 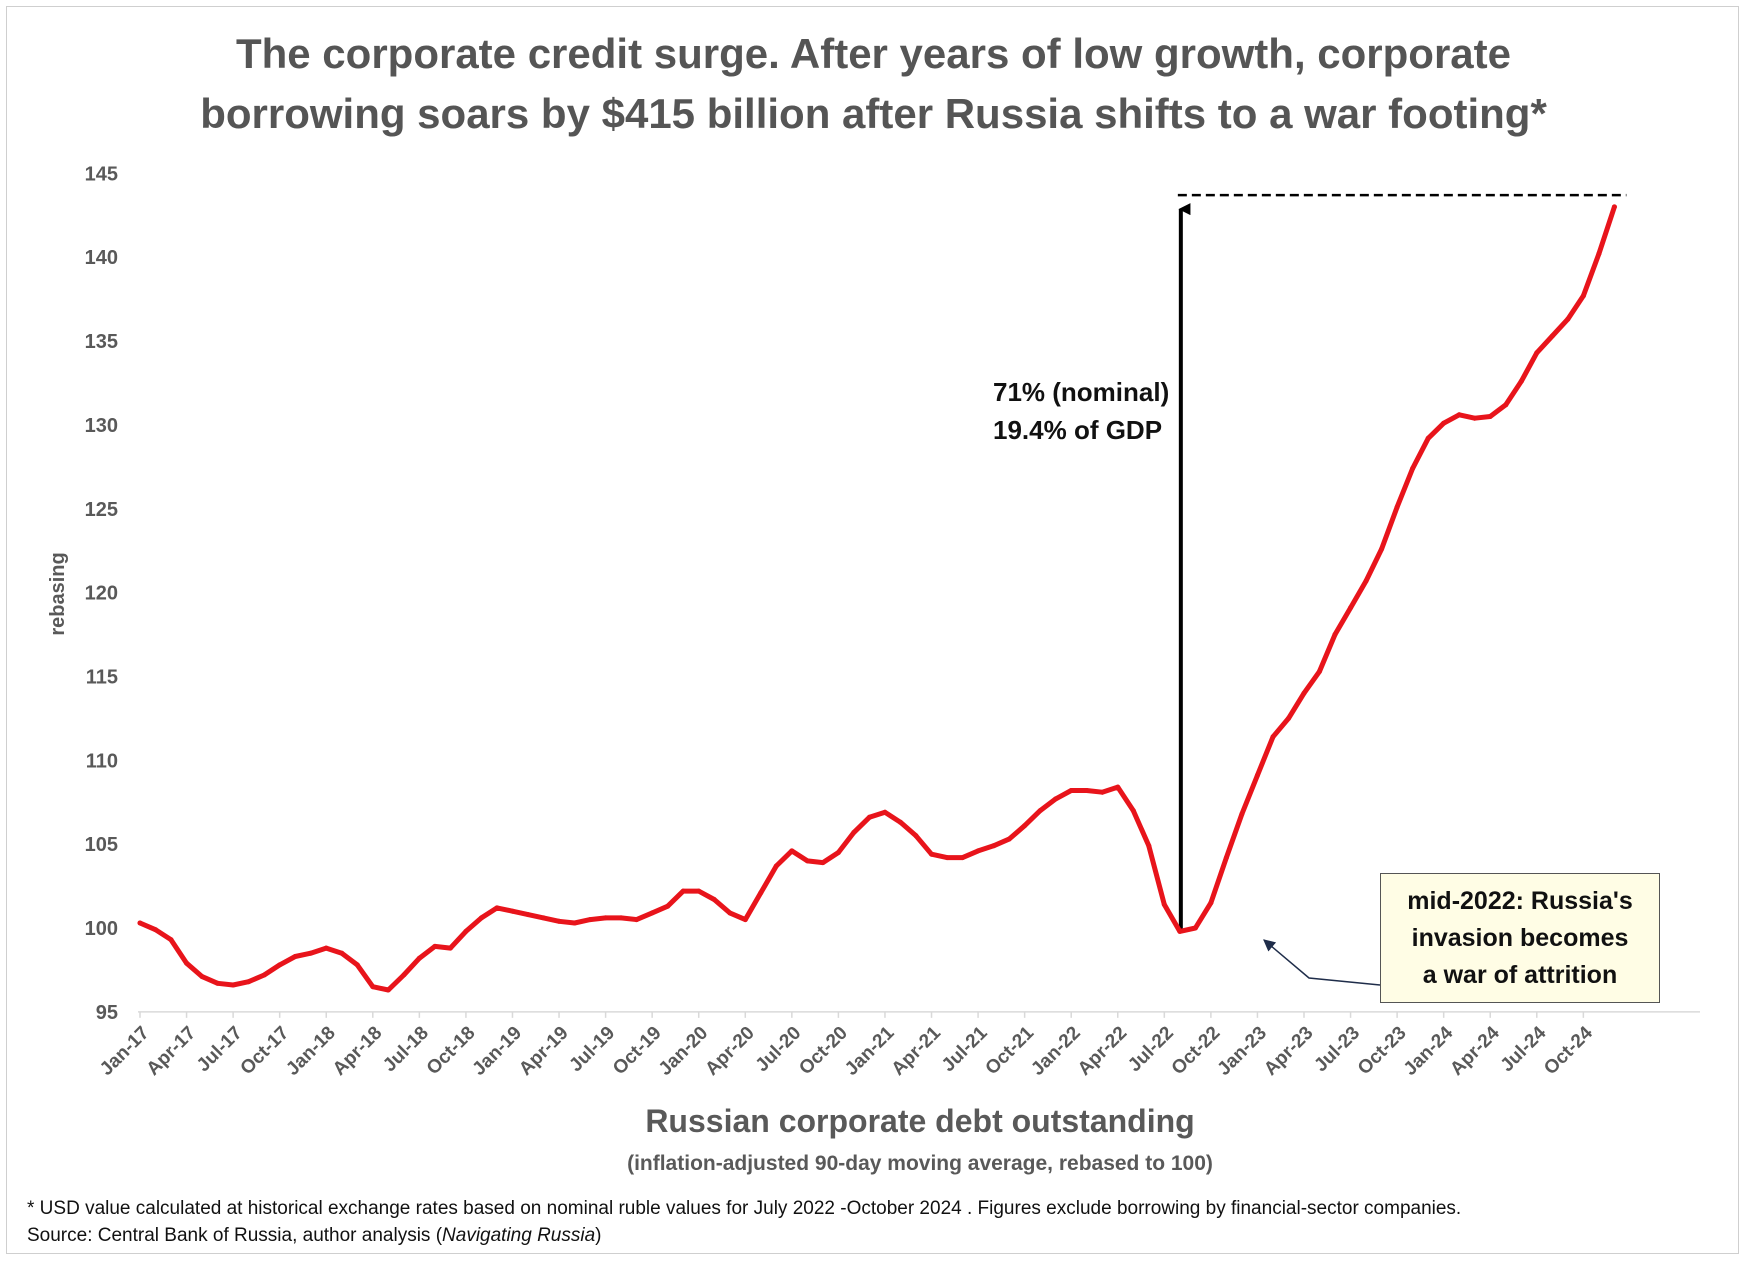 What do you see at coordinates (310, 1051) in the screenshot?
I see `x-tick-label: Jan-18` at bounding box center [310, 1051].